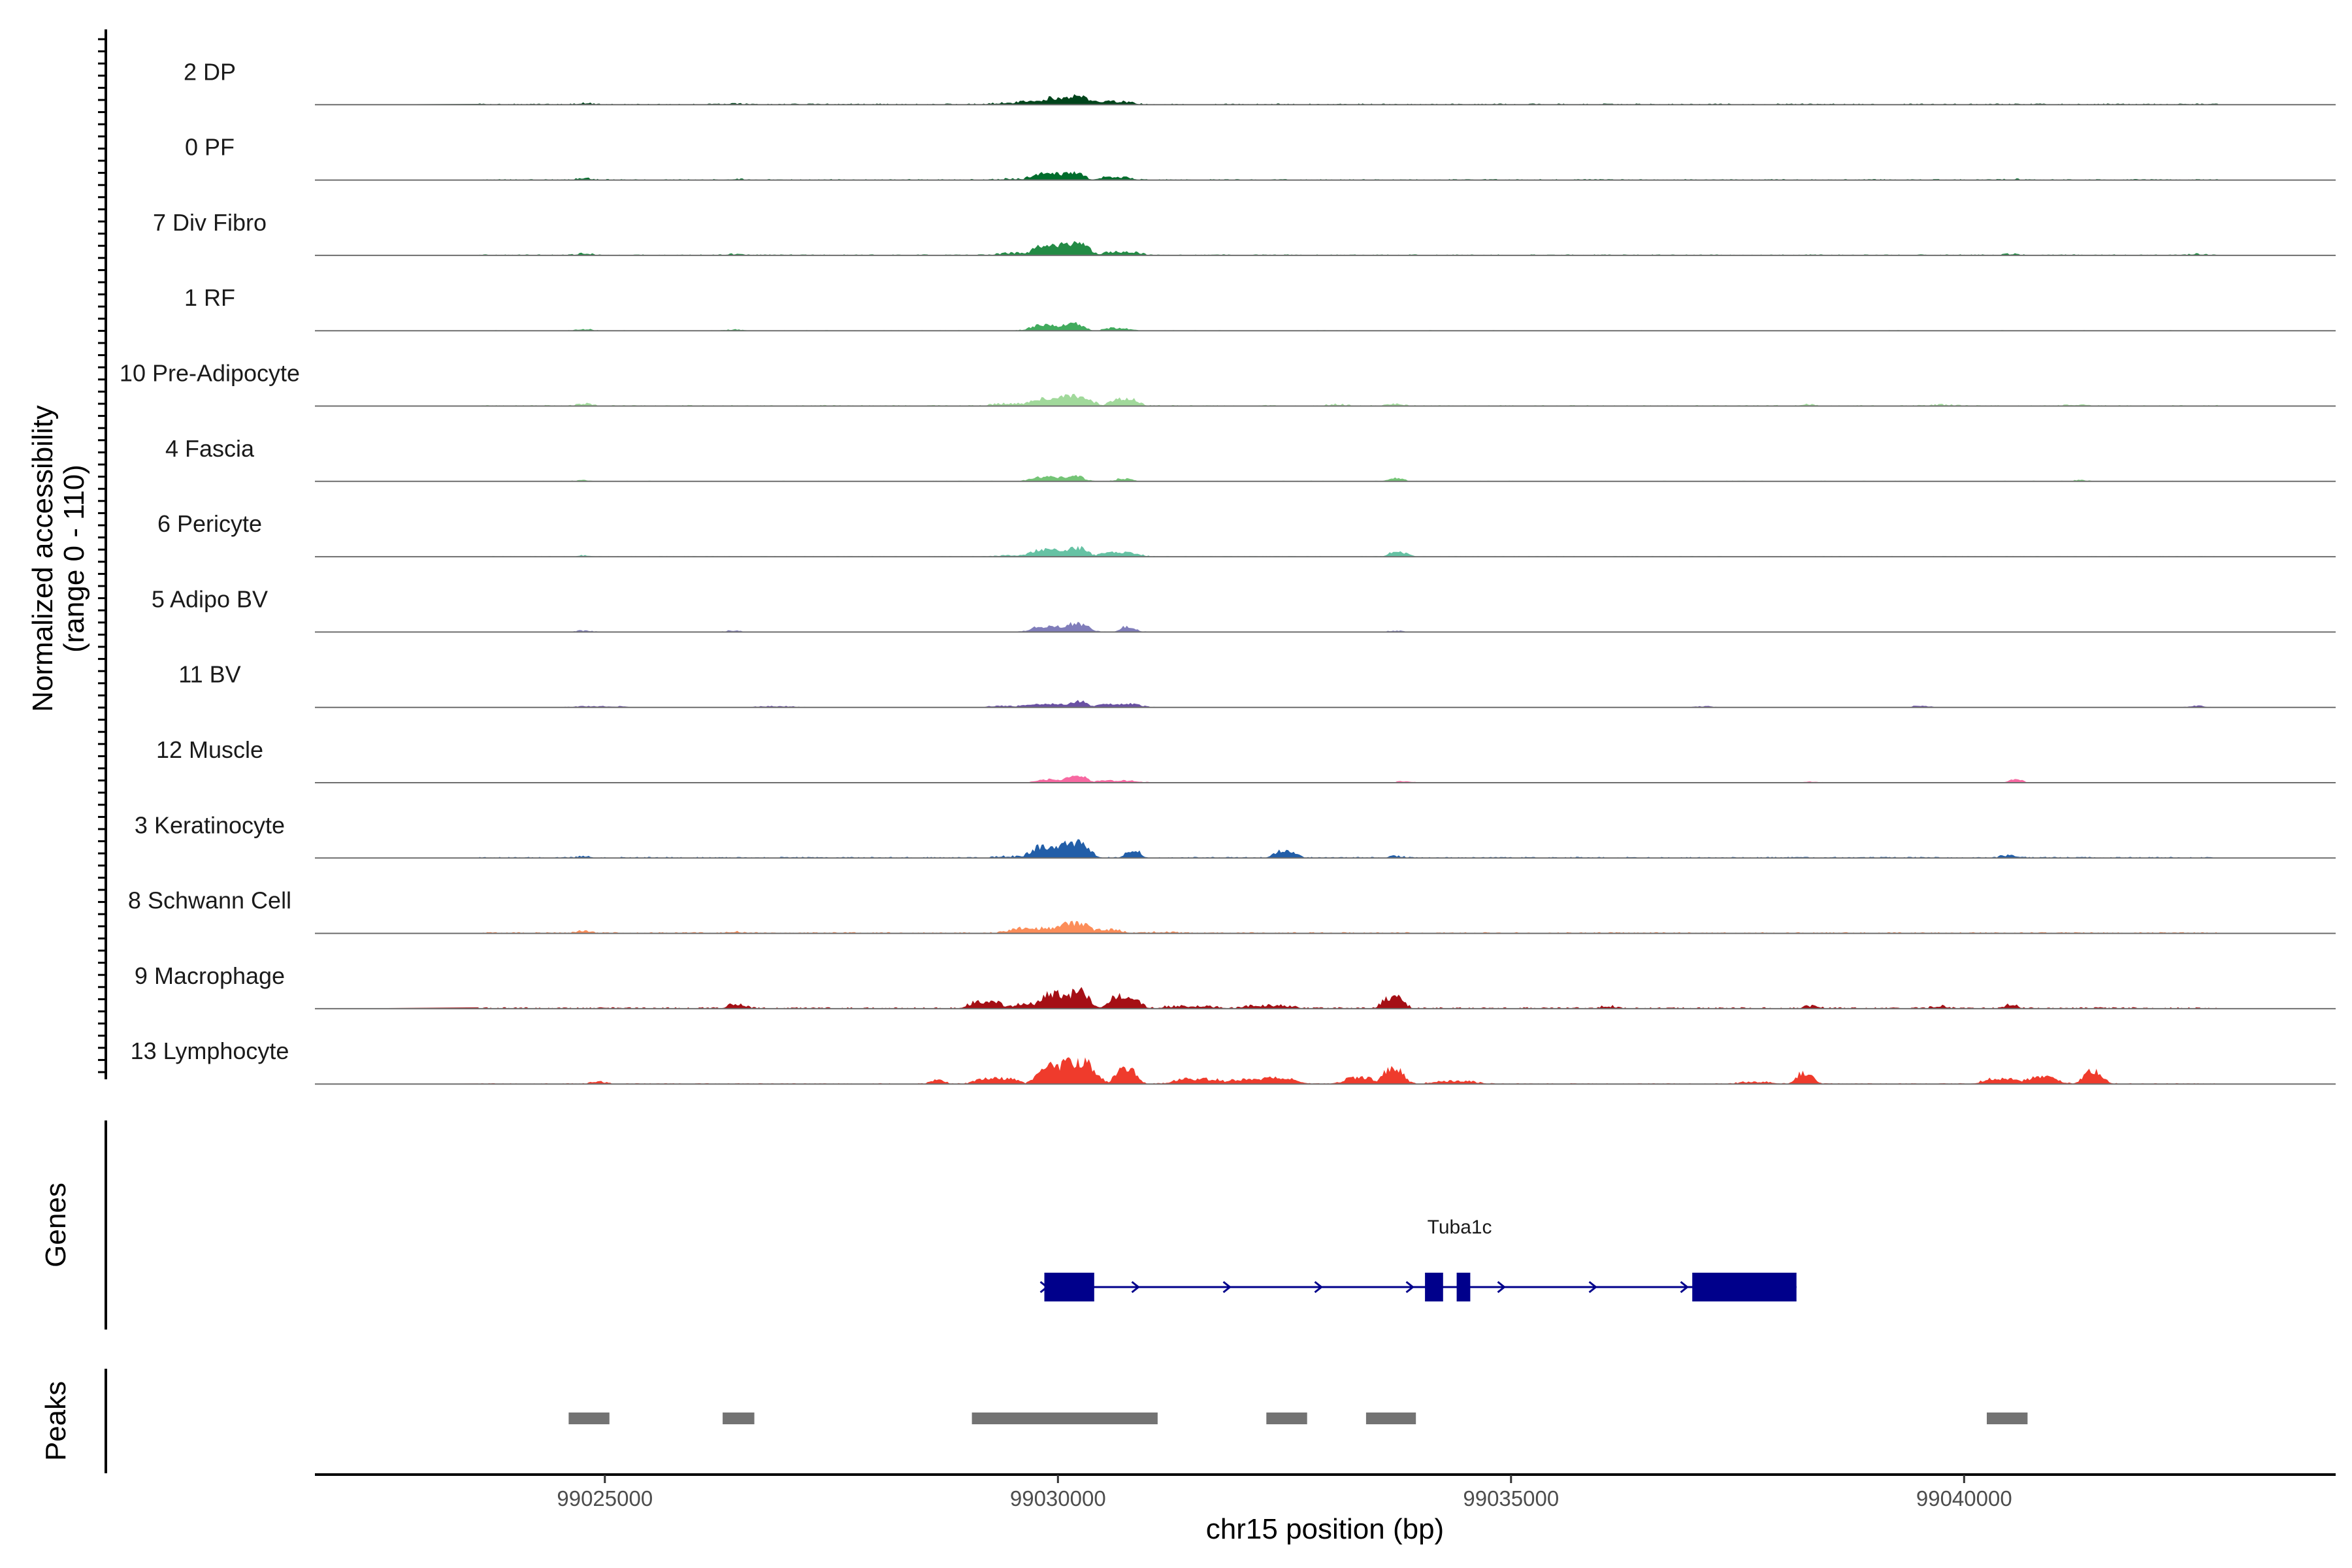 The height and width of the screenshot is (1568, 2352). Describe the element at coordinates (1058, 1498) in the screenshot. I see `x-tick-label: 99030000` at that location.